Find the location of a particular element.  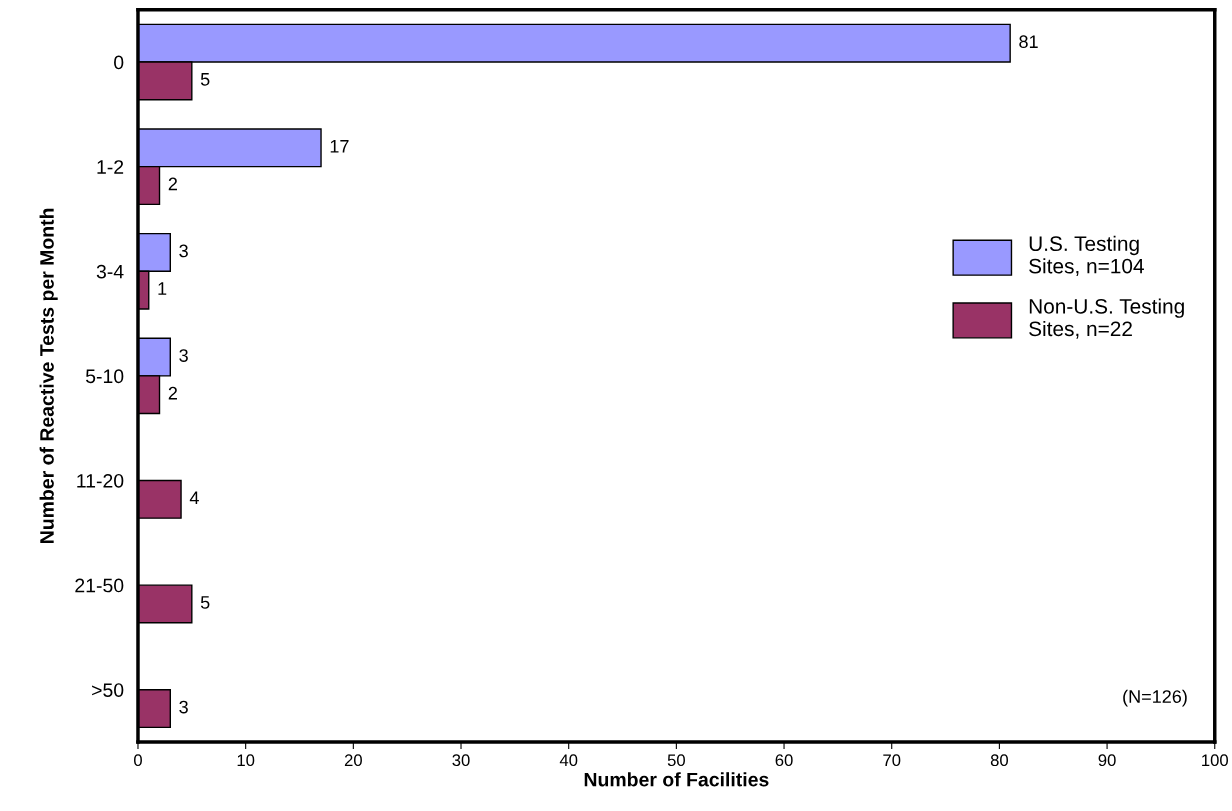

x-tick-label: 50 is located at coordinates (676, 760).